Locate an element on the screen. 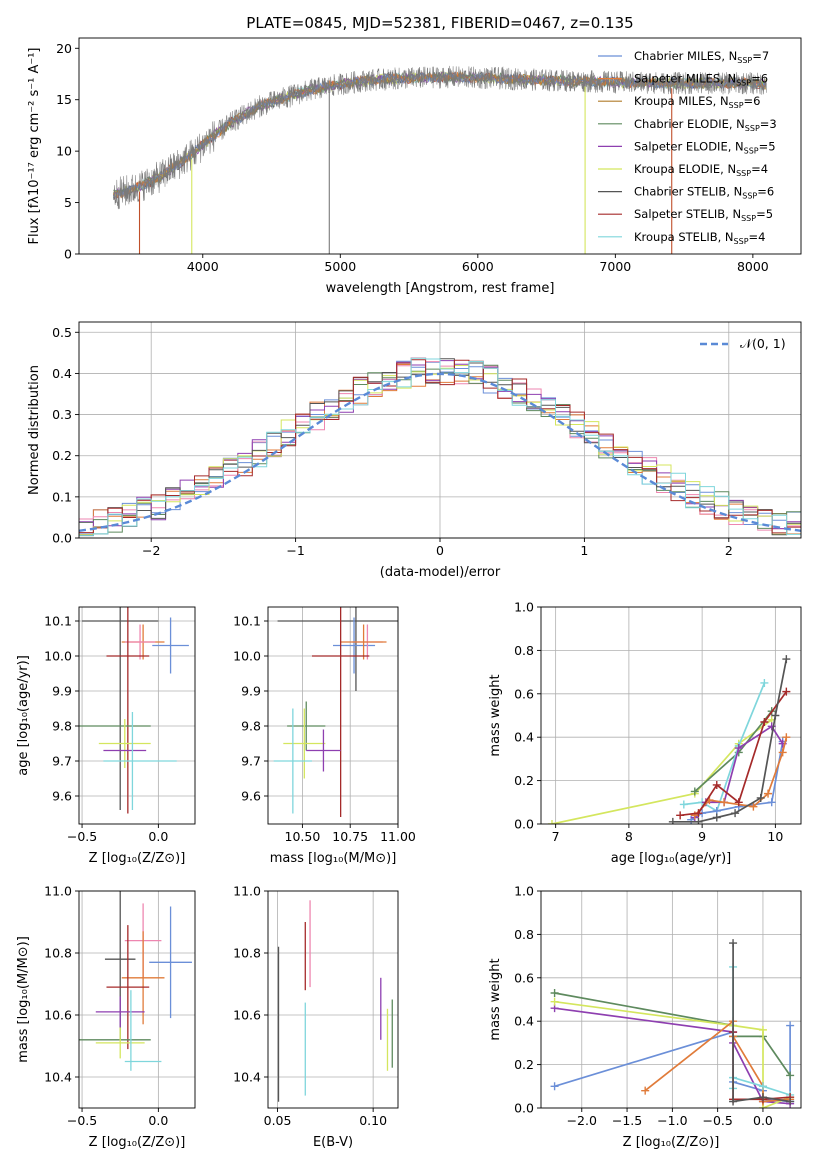 This screenshot has height=1170, width=819. y-axis-label: Flux [fλ10⁻¹⁷ erg cm⁻² s⁻¹ A⁻¹] is located at coordinates (34, 146).